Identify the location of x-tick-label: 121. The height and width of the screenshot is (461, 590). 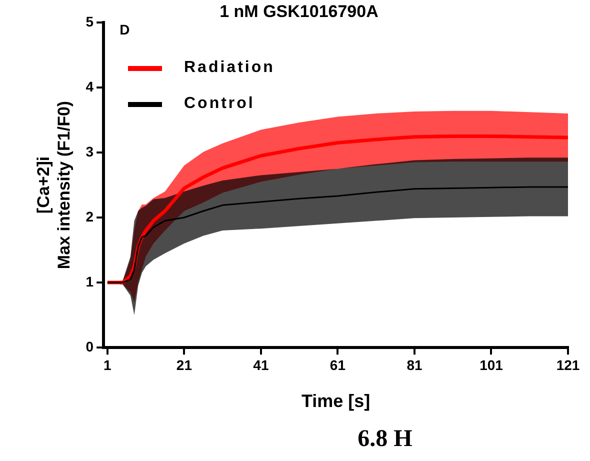
(568, 364).